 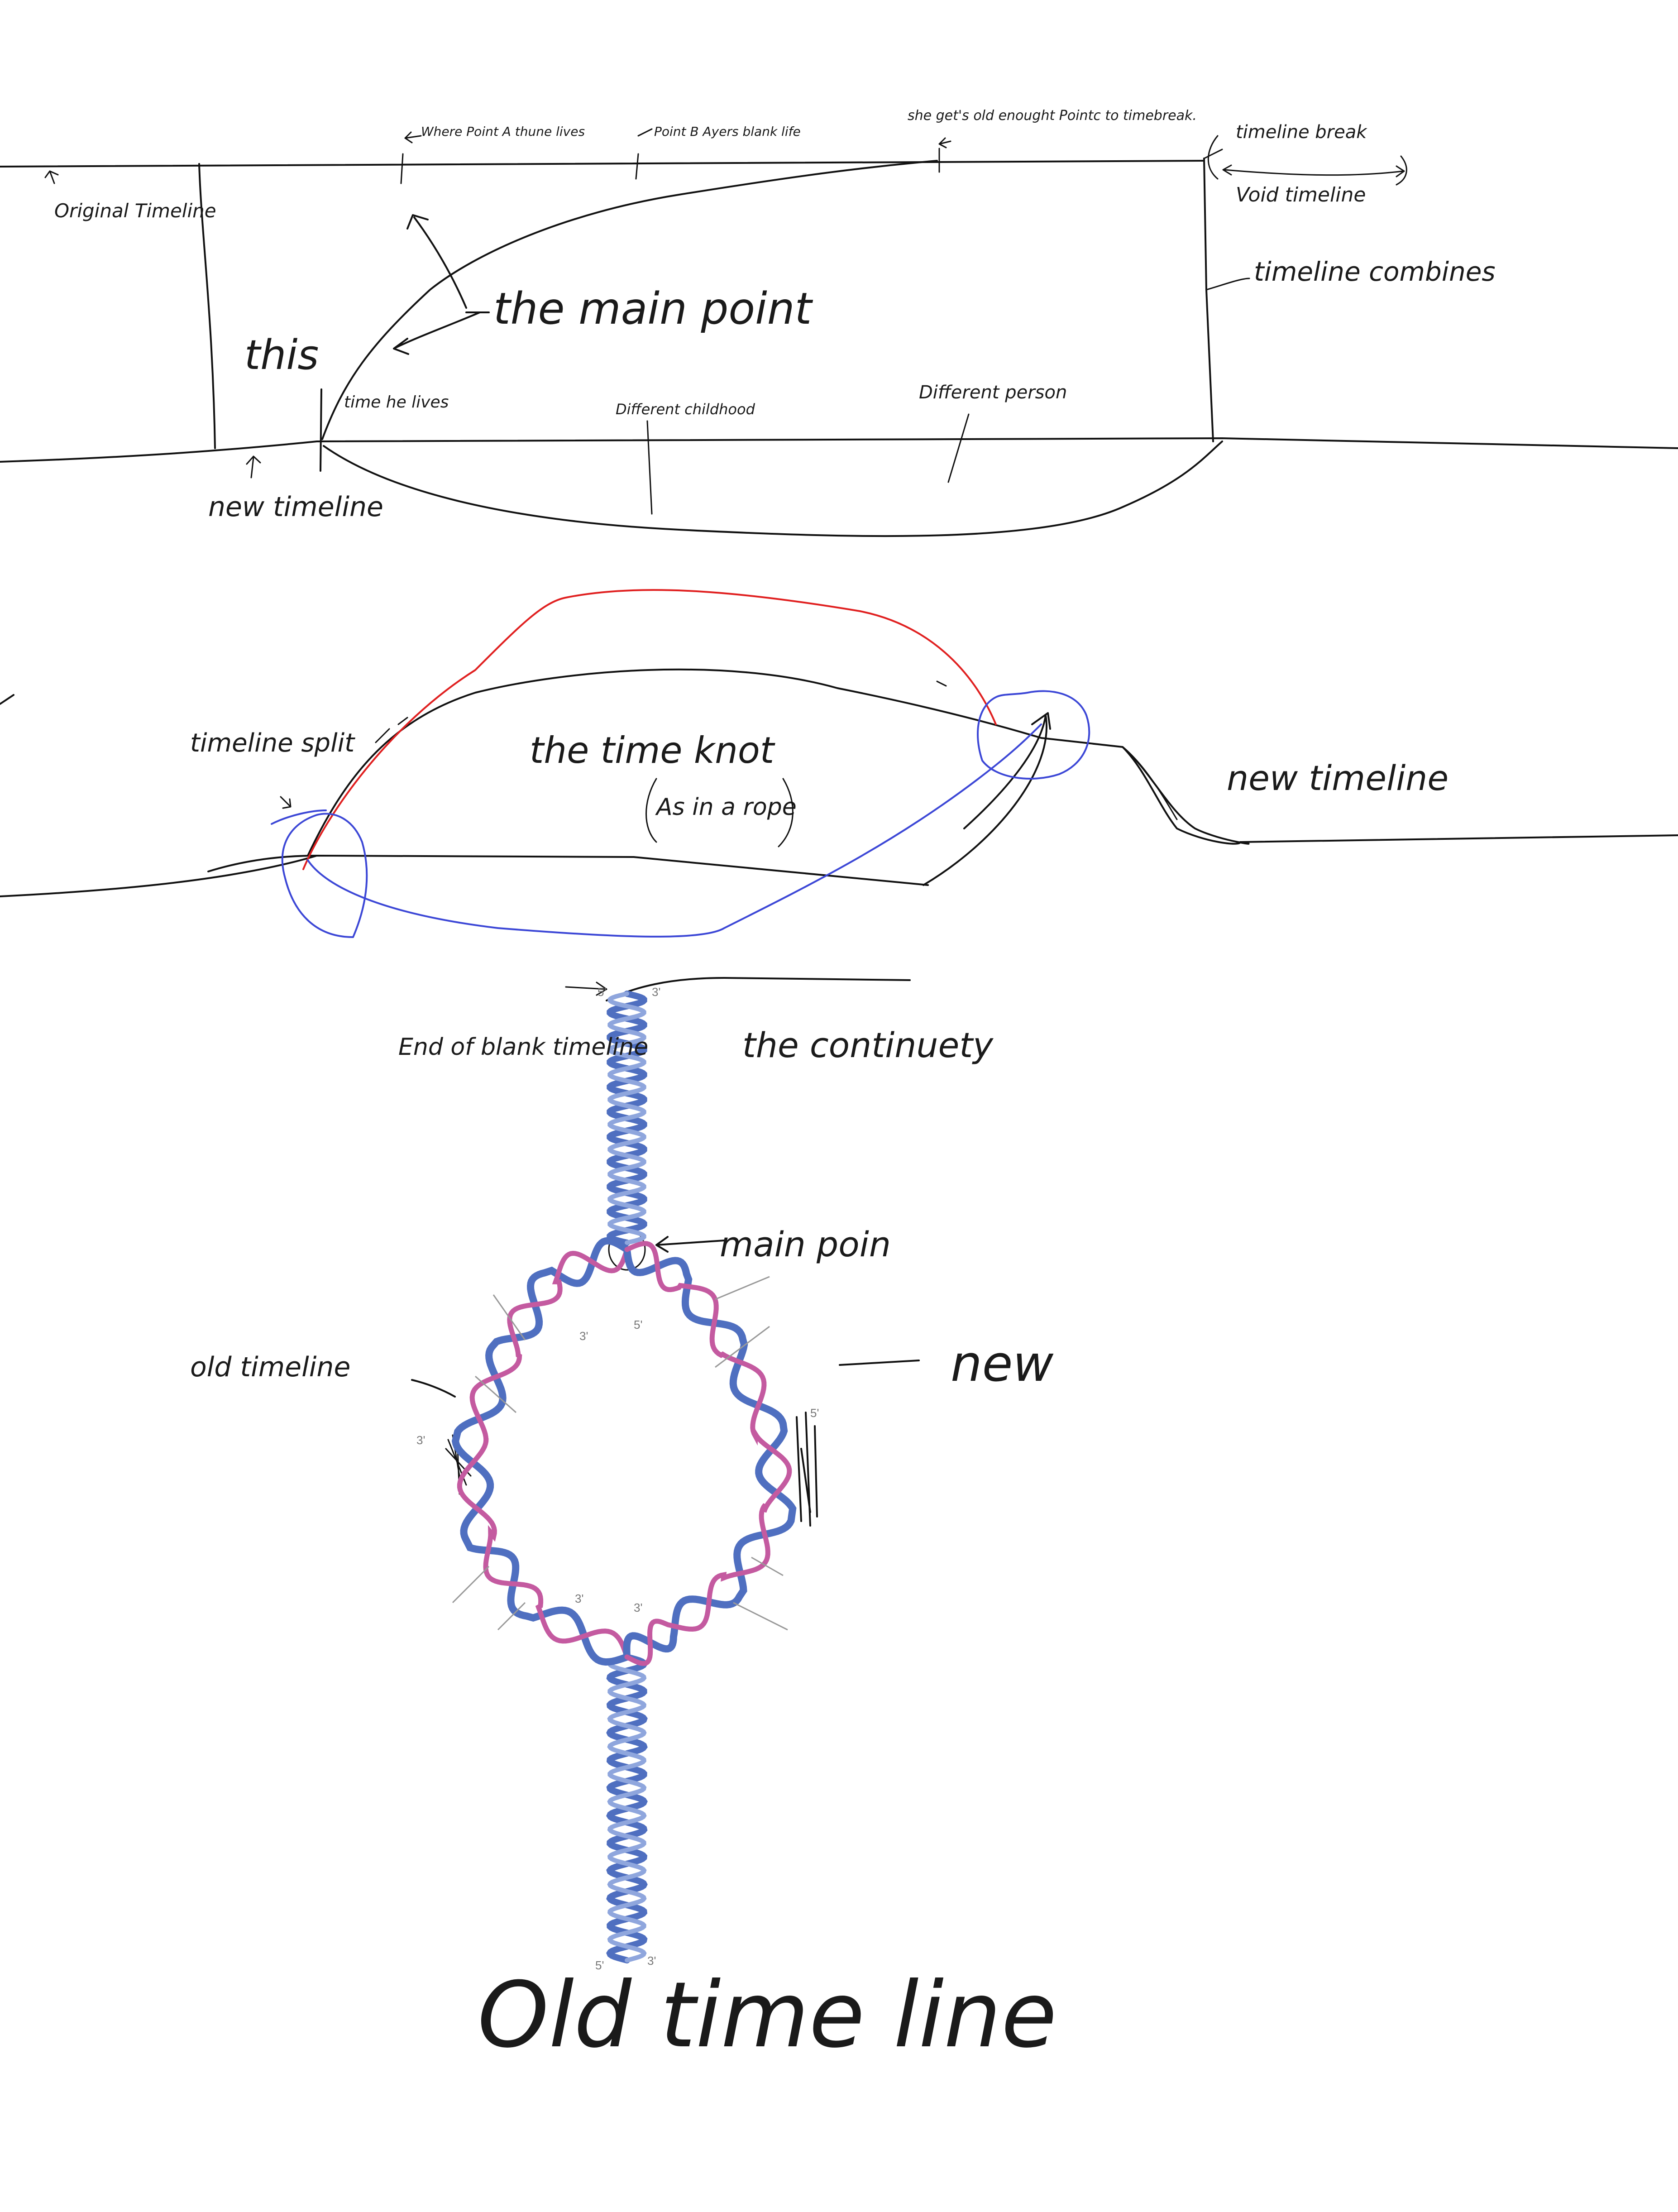 What do you see at coordinates (1338, 778) in the screenshot?
I see `label-new-timeline-s2: new timeline` at bounding box center [1338, 778].